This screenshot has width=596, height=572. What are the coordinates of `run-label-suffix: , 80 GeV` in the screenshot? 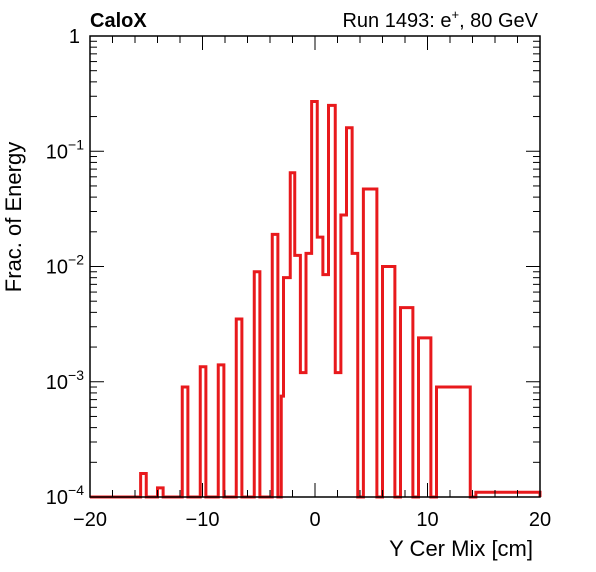 It's located at (499, 21).